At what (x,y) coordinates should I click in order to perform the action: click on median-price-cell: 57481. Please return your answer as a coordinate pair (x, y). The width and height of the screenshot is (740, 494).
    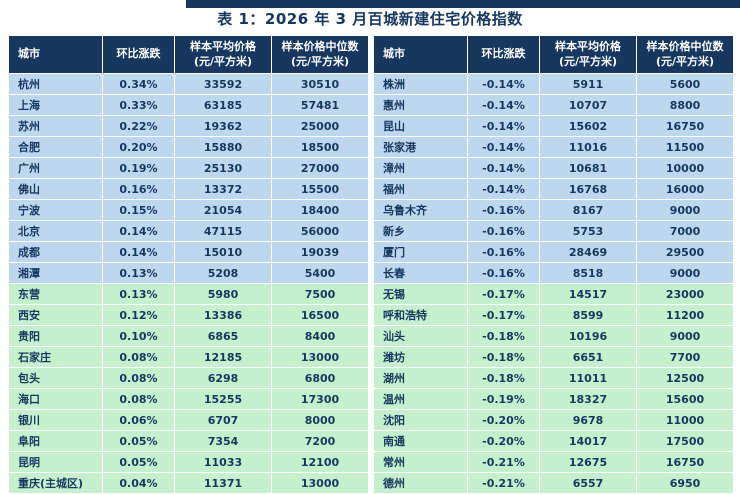
    Looking at the image, I should click on (320, 105).